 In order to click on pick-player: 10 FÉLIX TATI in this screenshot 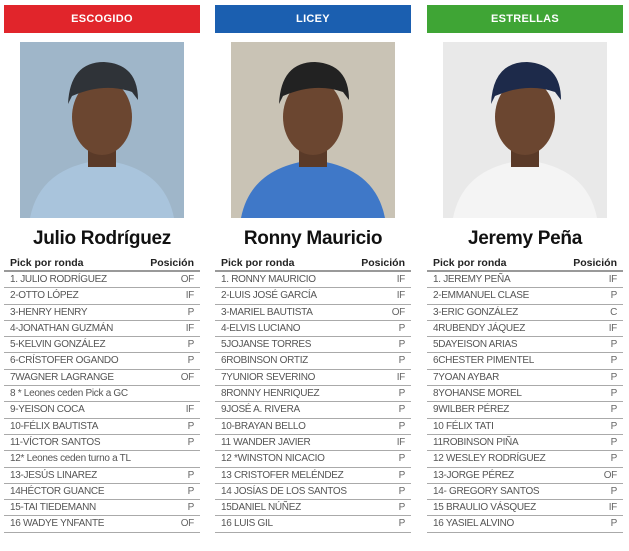, I will do `click(463, 426)`.